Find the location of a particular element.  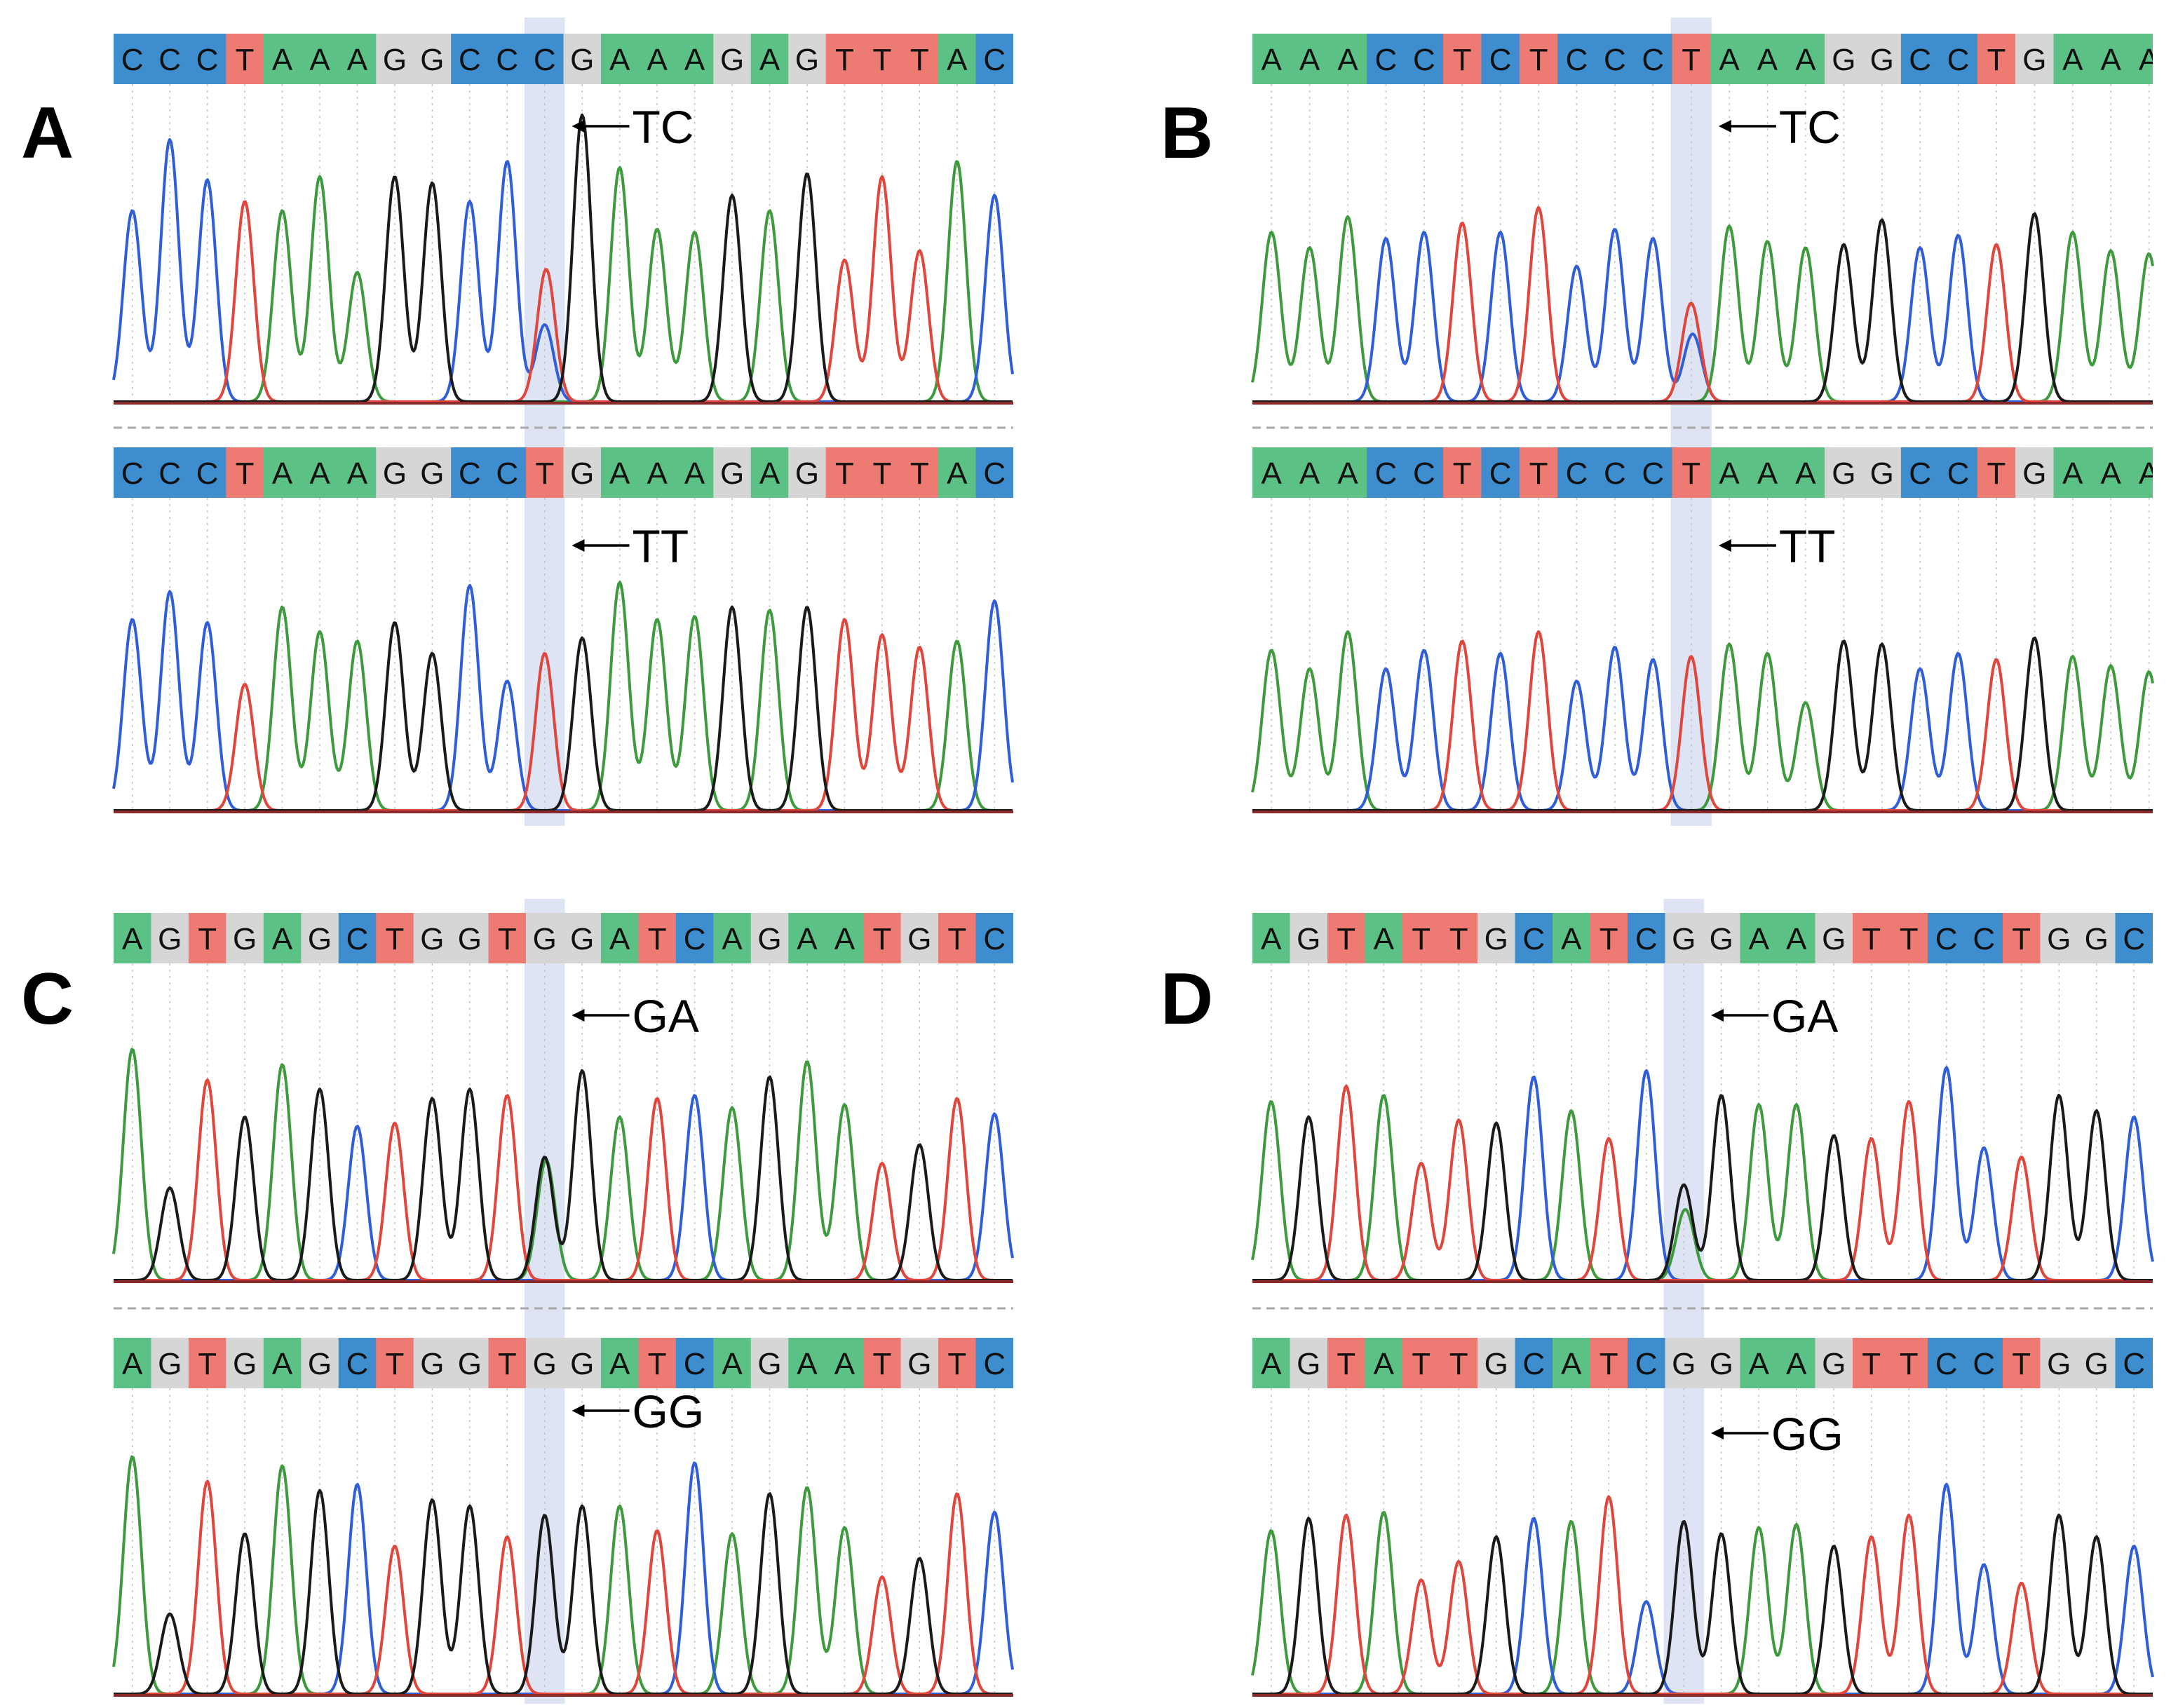

panel-letter: B is located at coordinates (1187, 133).